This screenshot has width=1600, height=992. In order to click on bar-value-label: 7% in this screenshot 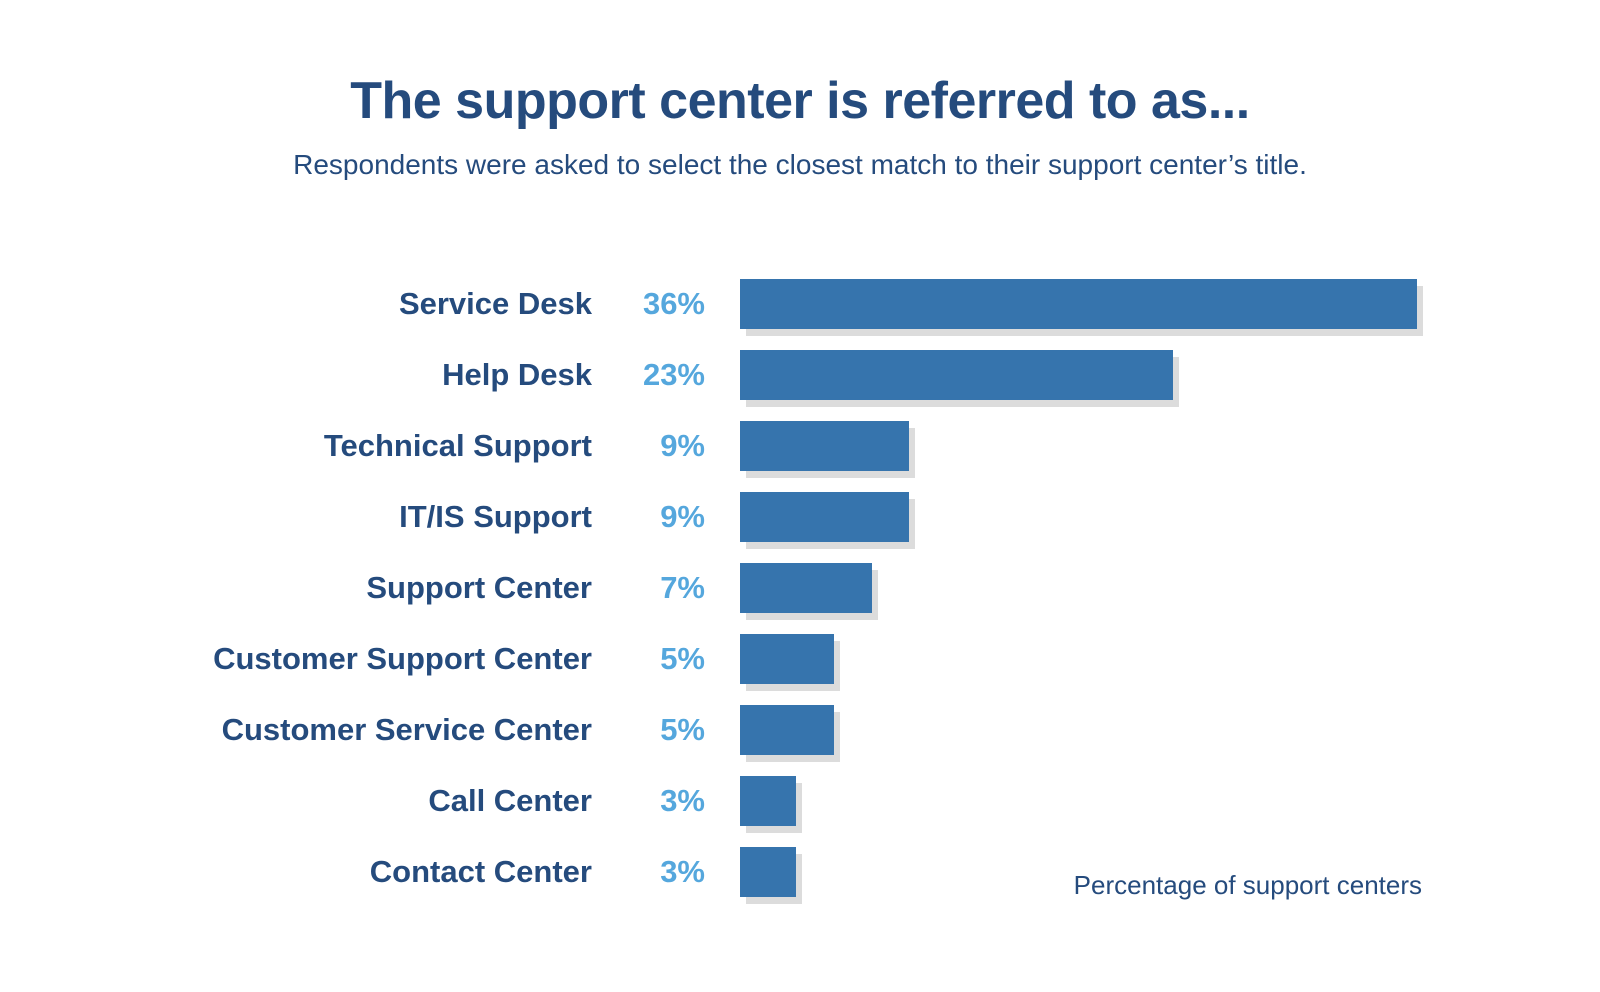, I will do `click(682, 587)`.